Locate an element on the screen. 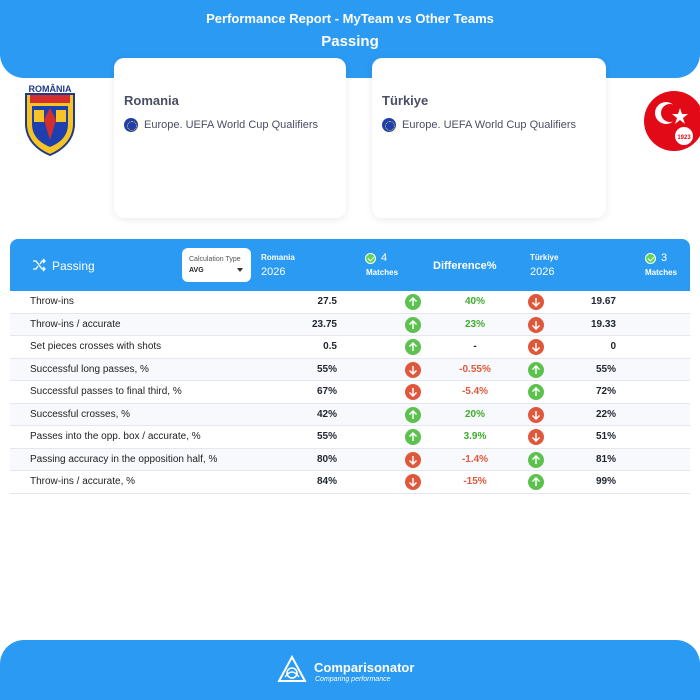 This screenshot has height=700, width=700. team-a-value: 27.5 is located at coordinates (327, 301).